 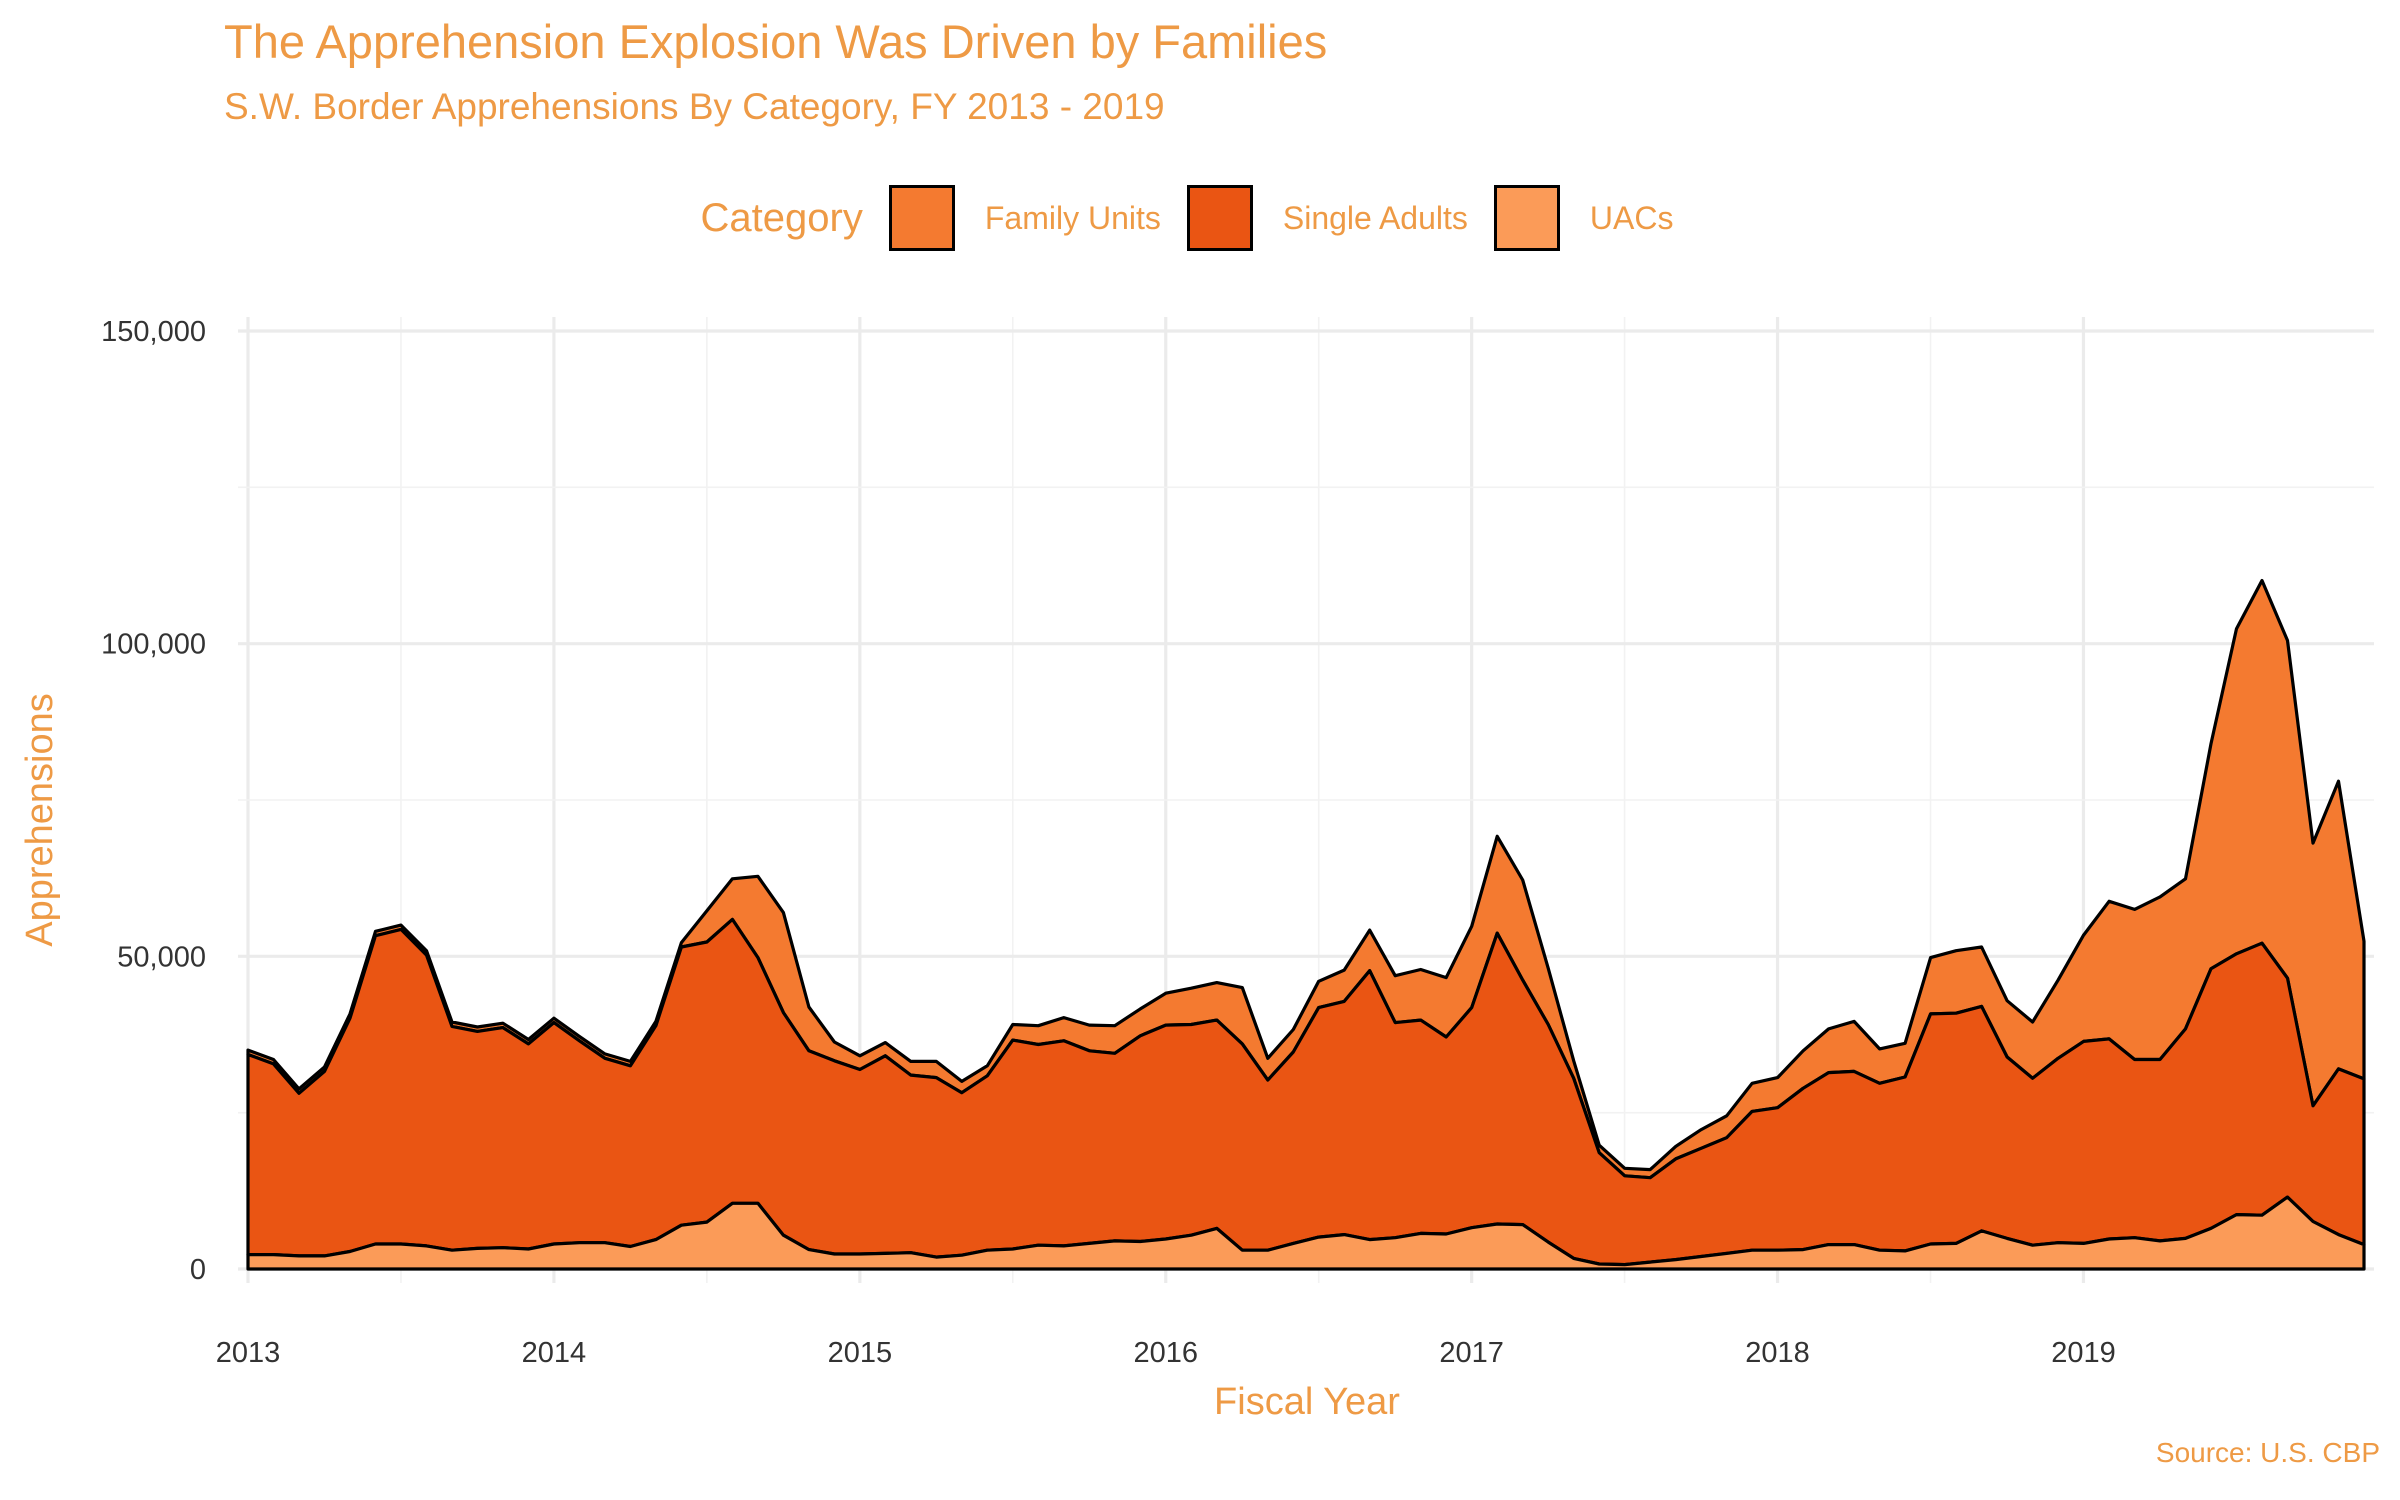 I want to click on legend-item-family-units: Family Units, so click(x=1024, y=218).